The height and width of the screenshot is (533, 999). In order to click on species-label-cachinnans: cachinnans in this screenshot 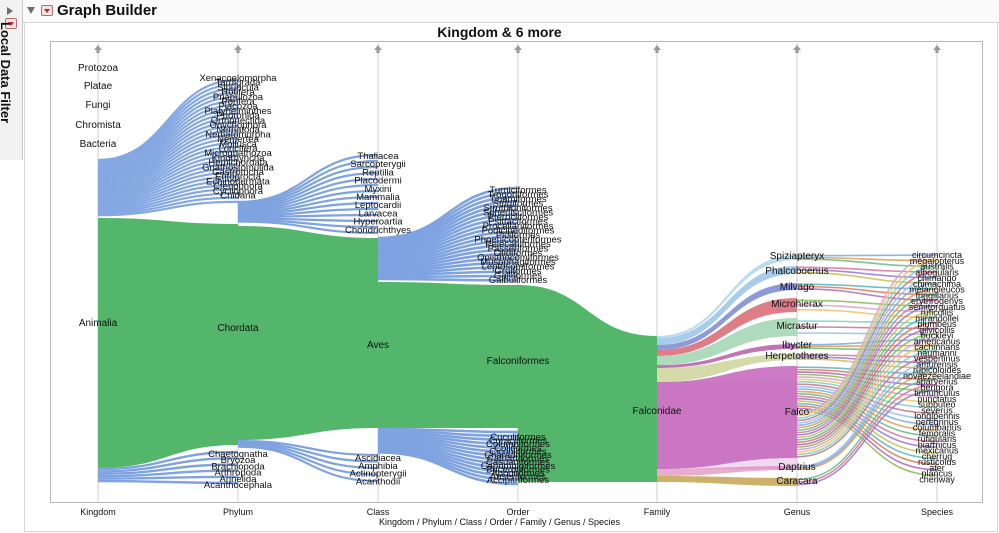, I will do `click(937, 347)`.